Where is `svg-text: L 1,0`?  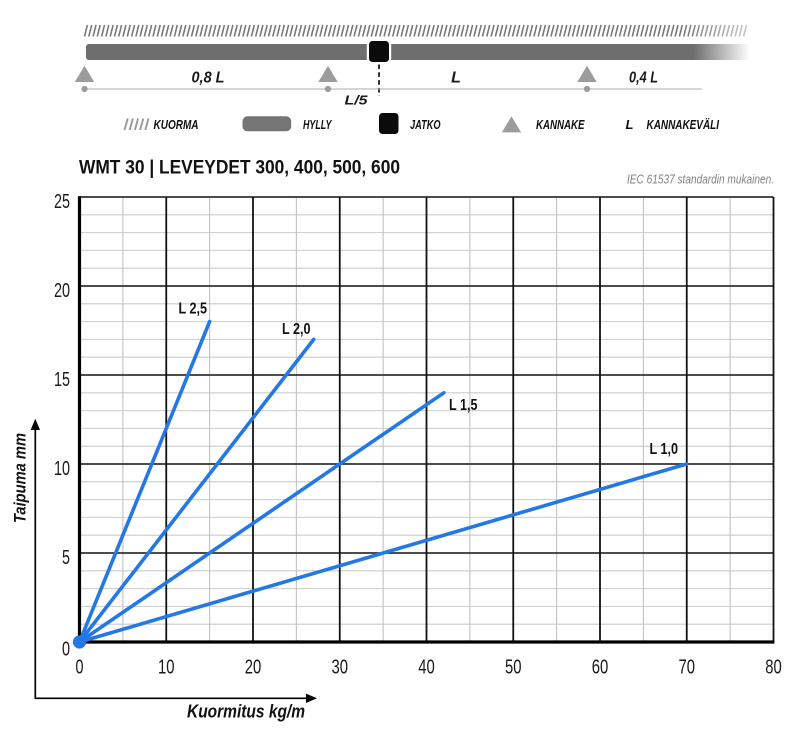
svg-text: L 1,0 is located at coordinates (664, 449).